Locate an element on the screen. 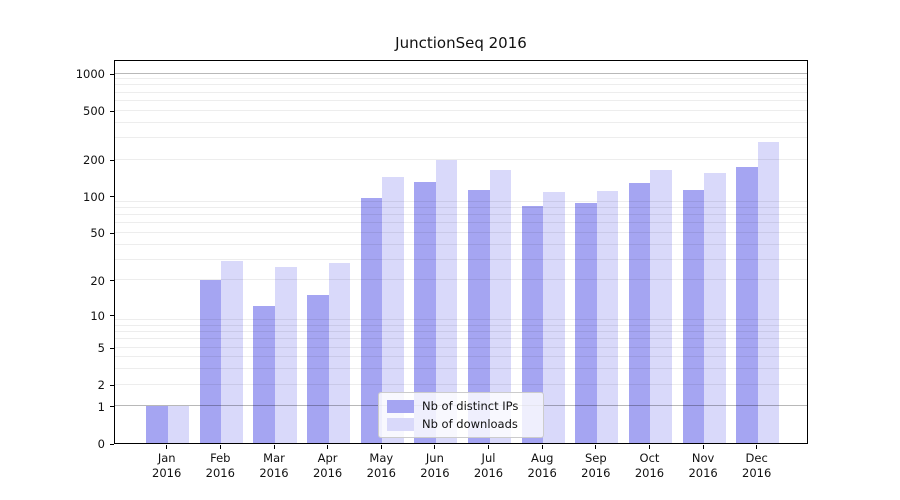 This screenshot has height=500, width=900. bar-distinct-ips-jan is located at coordinates (157, 424).